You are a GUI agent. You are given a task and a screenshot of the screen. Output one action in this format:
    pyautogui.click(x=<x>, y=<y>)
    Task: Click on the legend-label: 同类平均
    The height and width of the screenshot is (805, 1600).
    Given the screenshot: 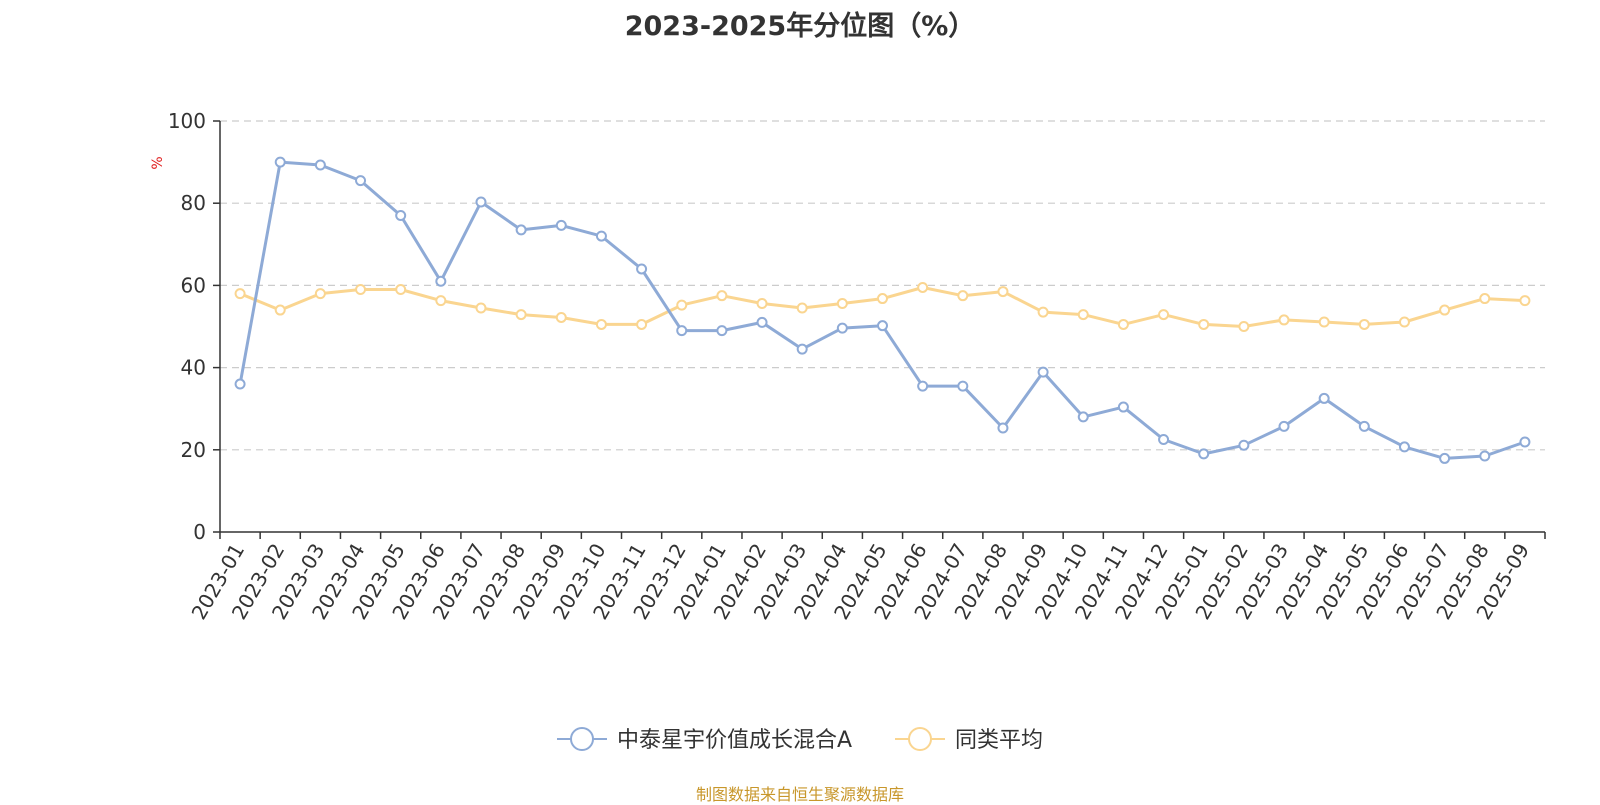 What is the action you would take?
    pyautogui.click(x=999, y=740)
    